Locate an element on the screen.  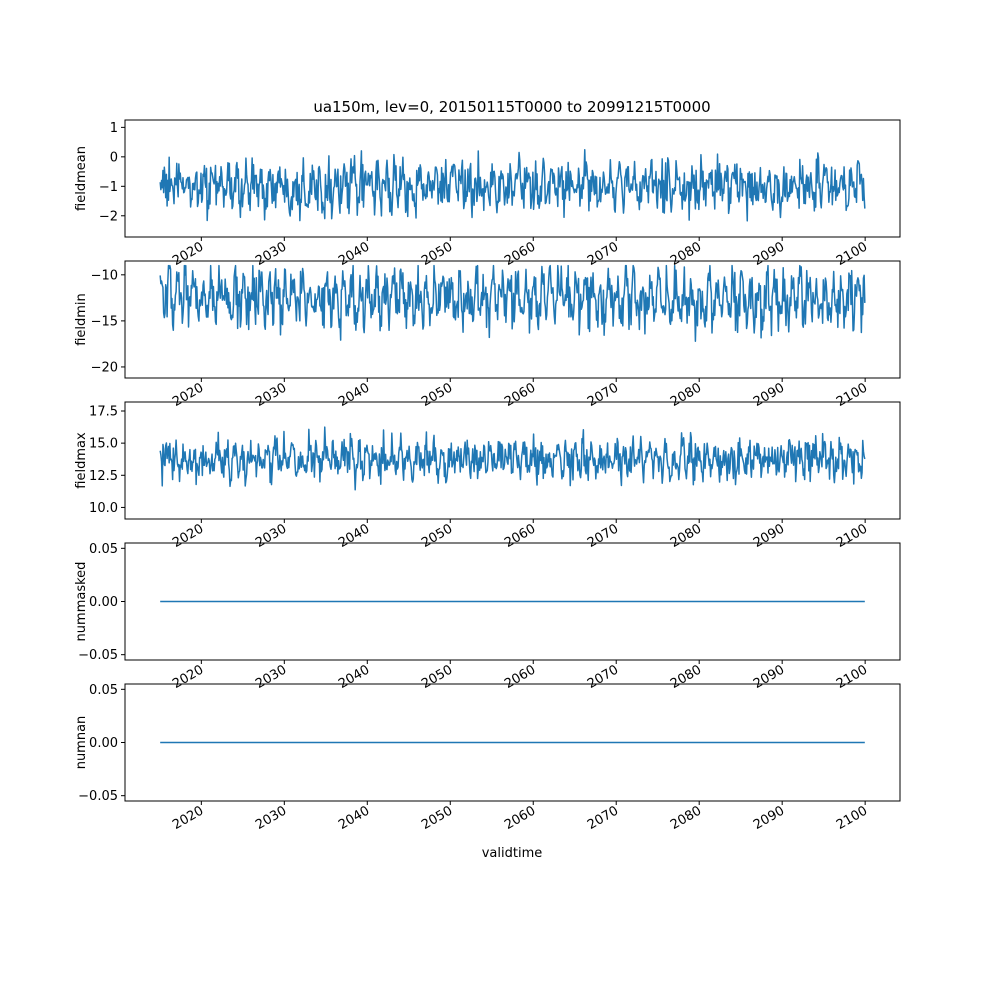
y-tick-label: 12.5 is located at coordinates (103, 476).